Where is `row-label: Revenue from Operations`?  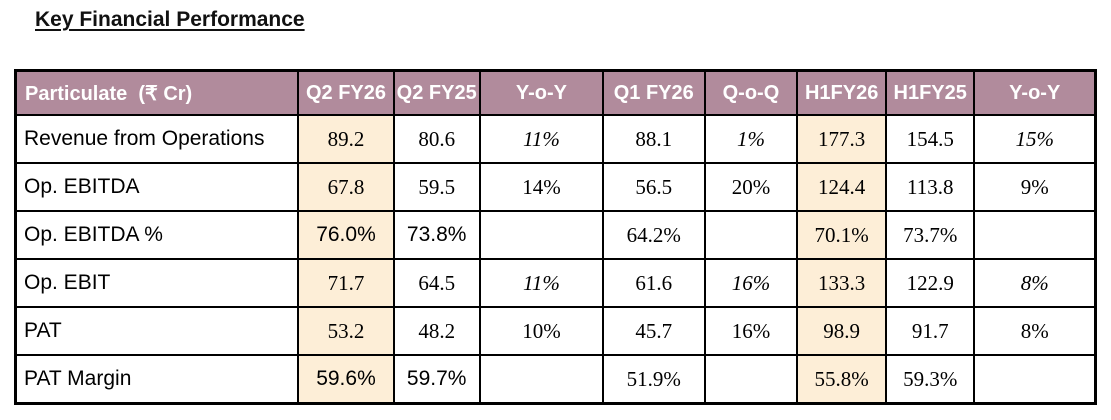
row-label: Revenue from Operations is located at coordinates (157, 139).